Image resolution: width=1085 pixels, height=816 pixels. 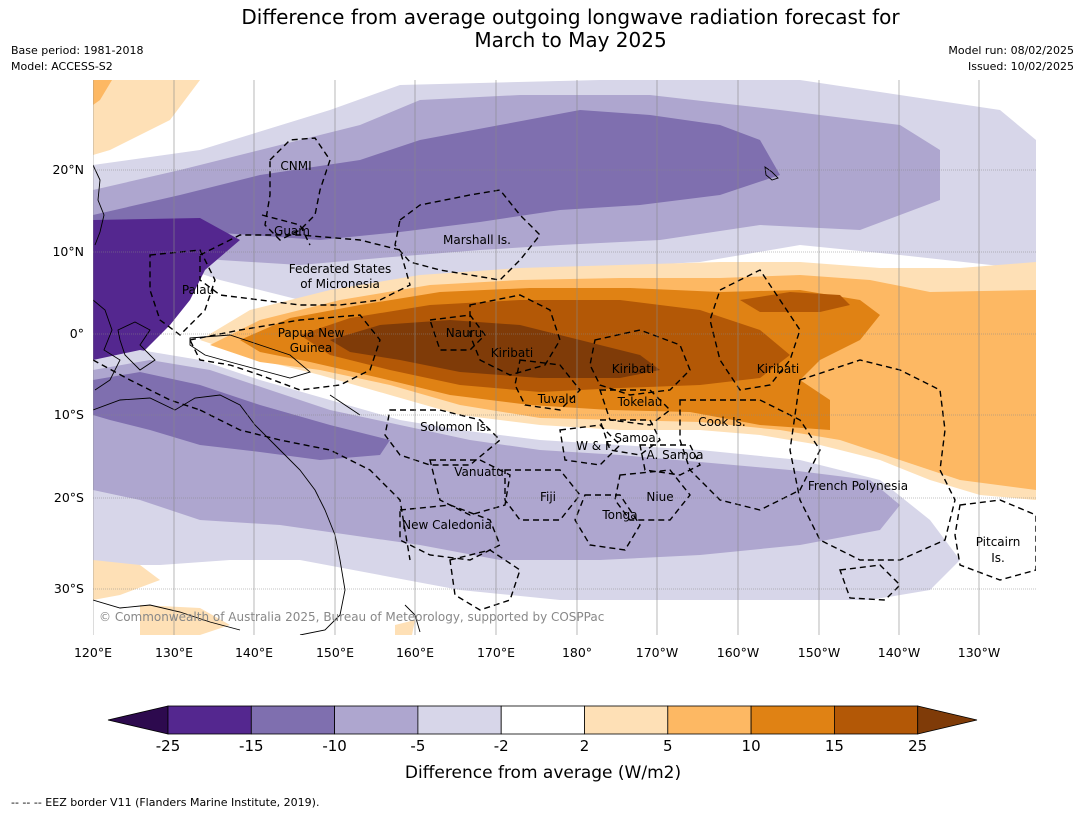 I want to click on label-png-1: Papua New, so click(x=311, y=333).